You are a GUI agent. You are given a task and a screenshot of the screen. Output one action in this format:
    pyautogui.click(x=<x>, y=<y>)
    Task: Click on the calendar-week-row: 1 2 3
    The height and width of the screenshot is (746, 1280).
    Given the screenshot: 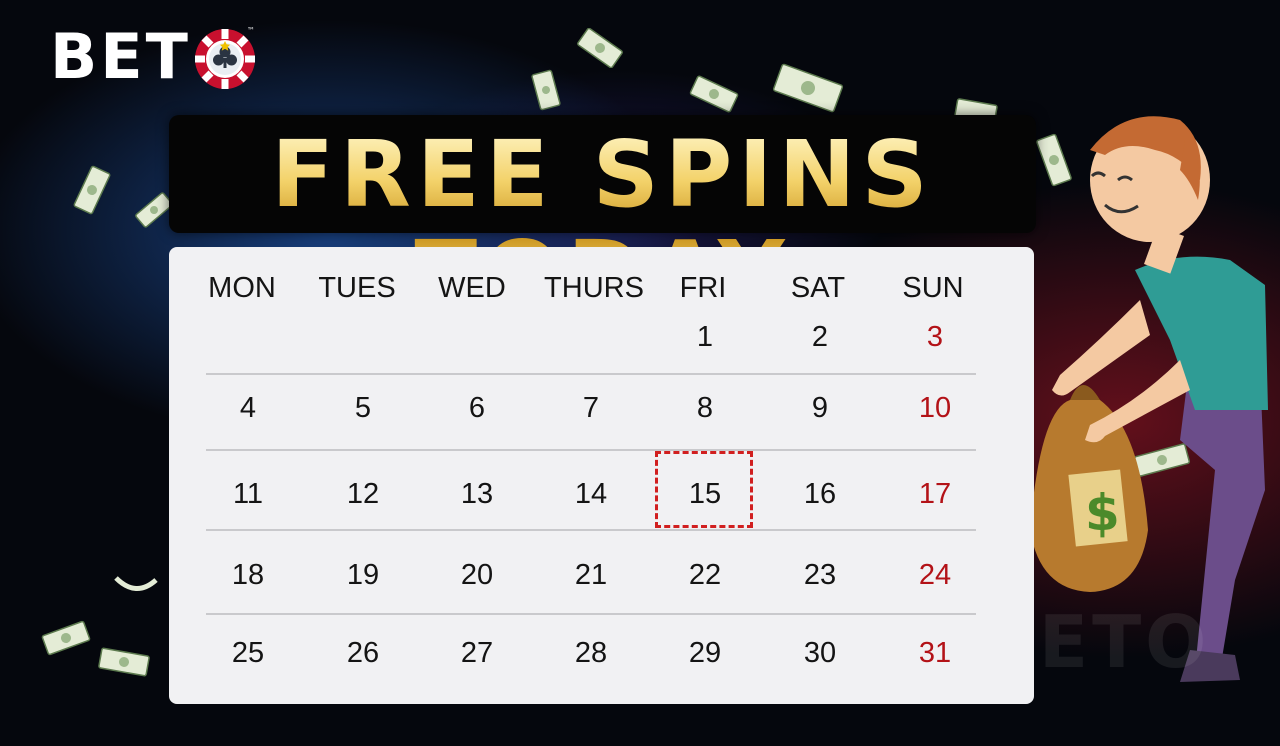 What is the action you would take?
    pyautogui.click(x=601, y=337)
    